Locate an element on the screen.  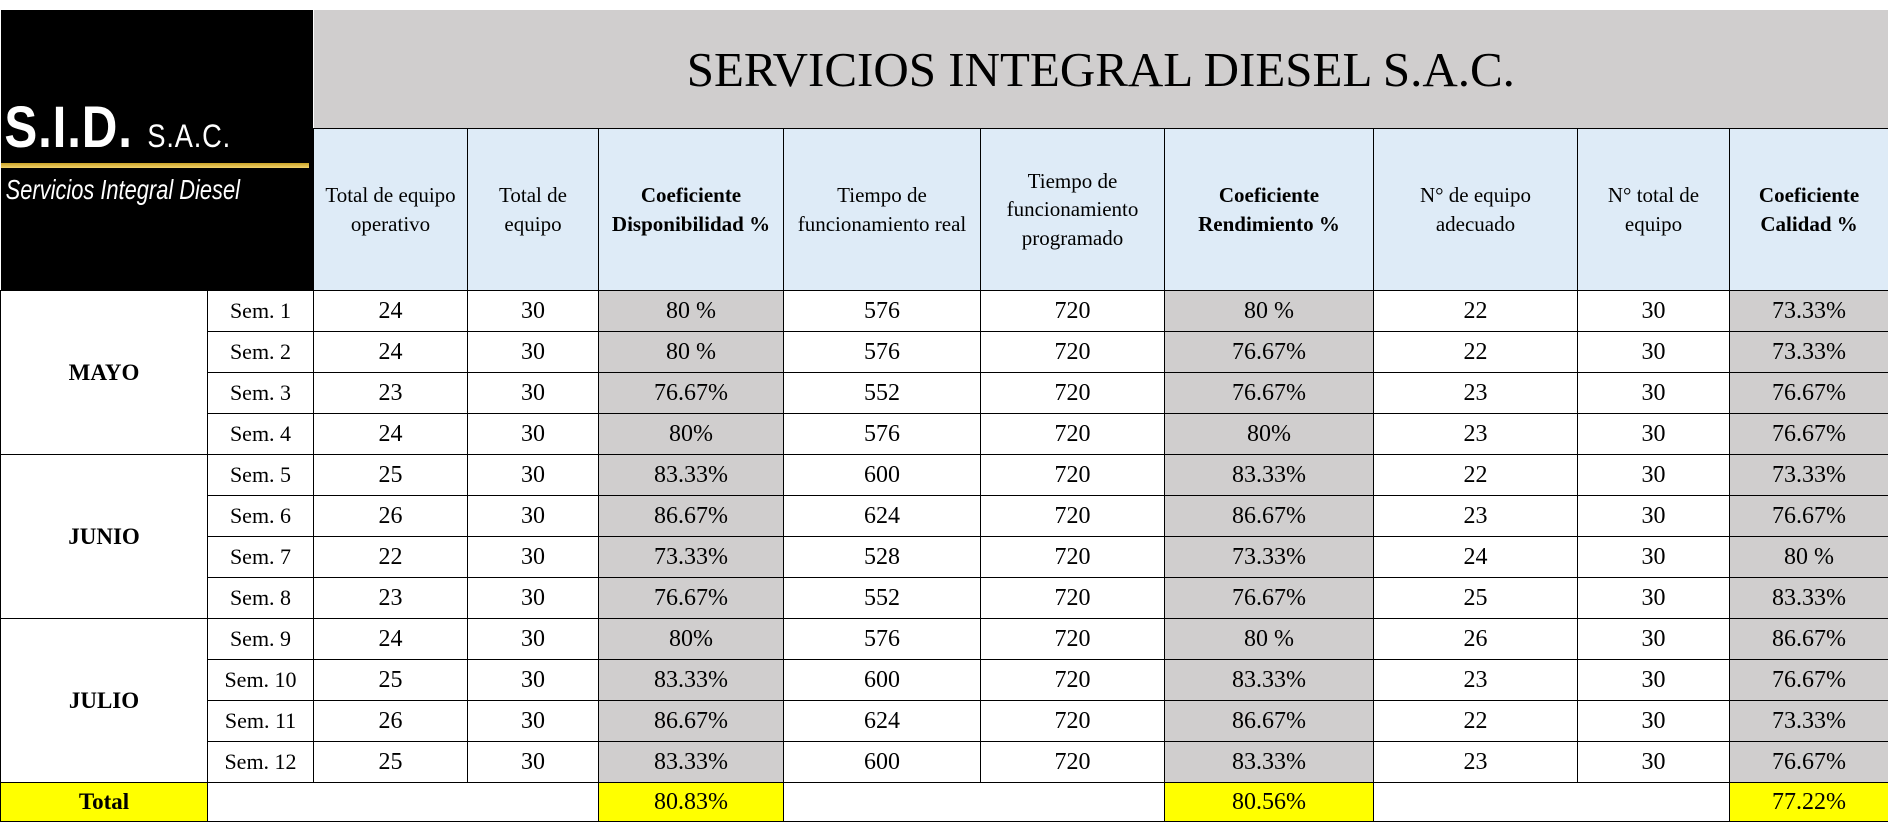
month-cell: JUNIO is located at coordinates (104, 536).